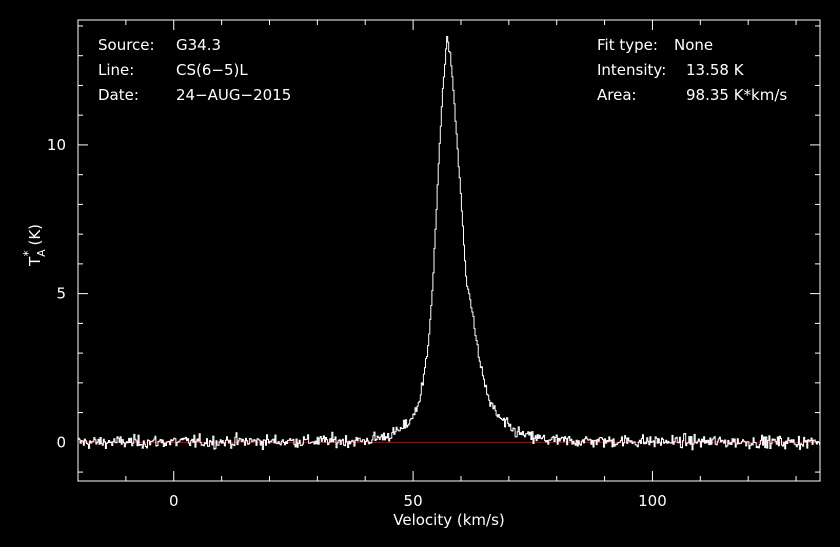  Describe the element at coordinates (35, 261) in the screenshot. I see `y-axis-label-main: T` at that location.